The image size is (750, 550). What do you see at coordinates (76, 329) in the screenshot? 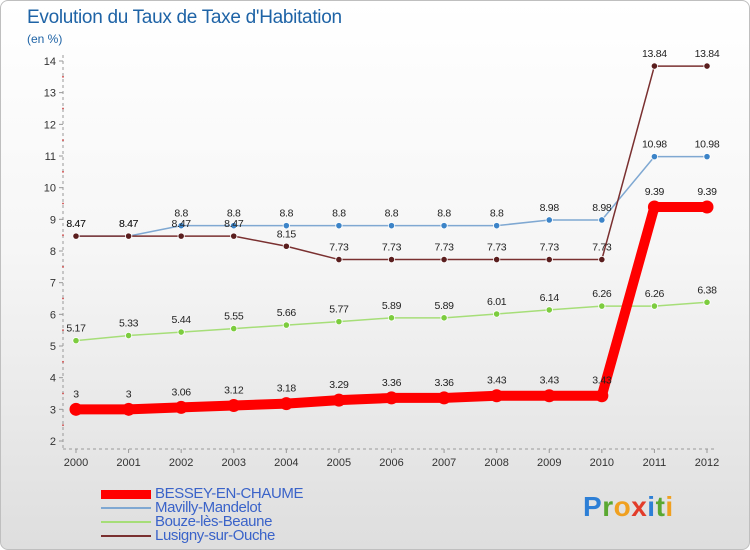
I see `data-label-2-2000: 5.17` at bounding box center [76, 329].